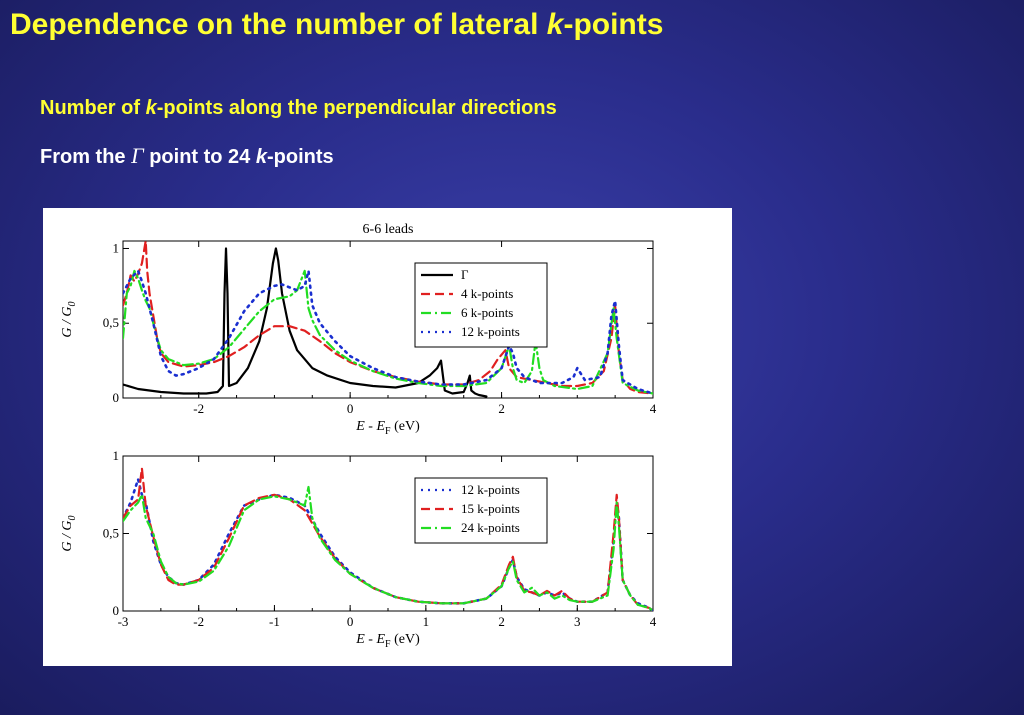  Describe the element at coordinates (490, 527) in the screenshot. I see `legend-label: 24 k-points` at that location.